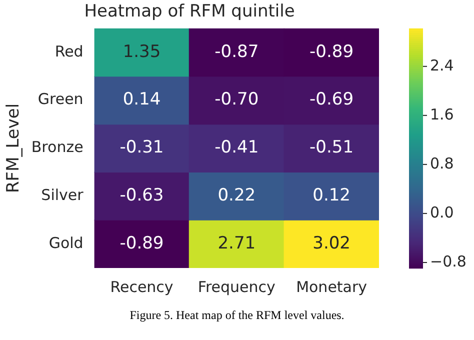 Image resolution: width=474 pixels, height=340 pixels. I want to click on data-label: 1.35, so click(141, 52).